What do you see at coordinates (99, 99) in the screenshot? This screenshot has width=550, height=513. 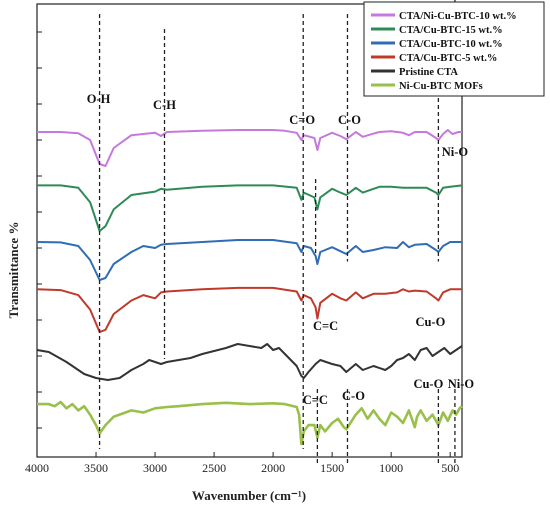 I see `annotation-label: O-H` at bounding box center [99, 99].